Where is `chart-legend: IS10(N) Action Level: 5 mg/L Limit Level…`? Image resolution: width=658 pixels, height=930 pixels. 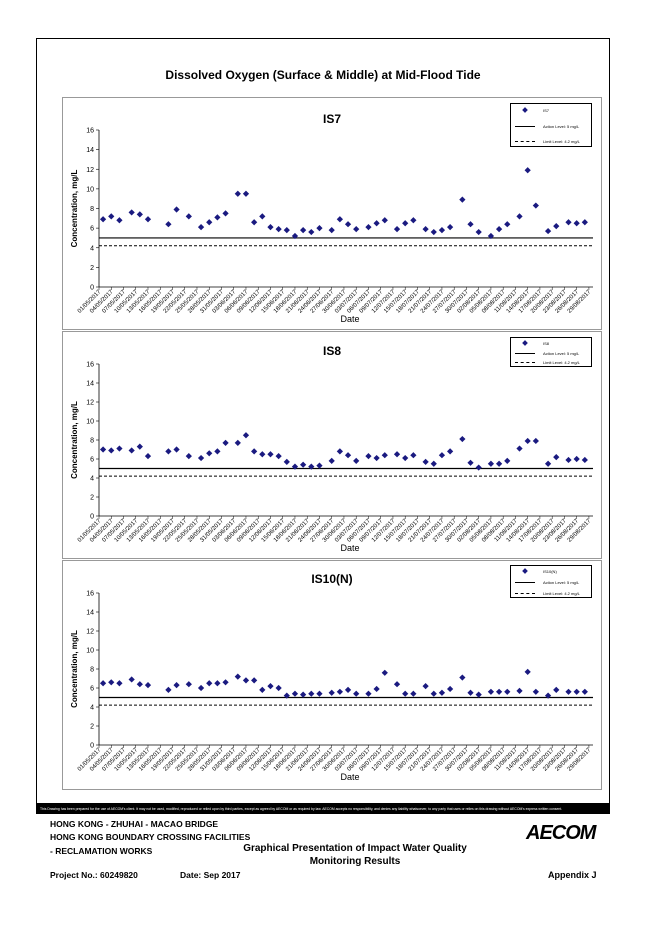
chart-legend: IS10(N) Action Level: 5 mg/L Limit Level… is located at coordinates (551, 581).